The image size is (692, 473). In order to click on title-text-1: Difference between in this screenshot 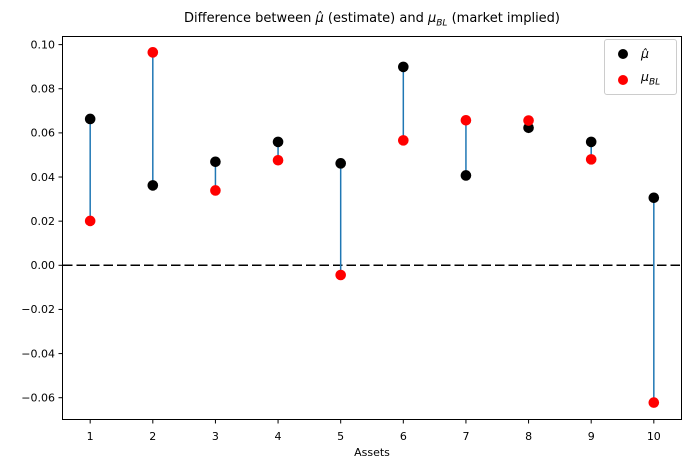, I will do `click(249, 18)`.